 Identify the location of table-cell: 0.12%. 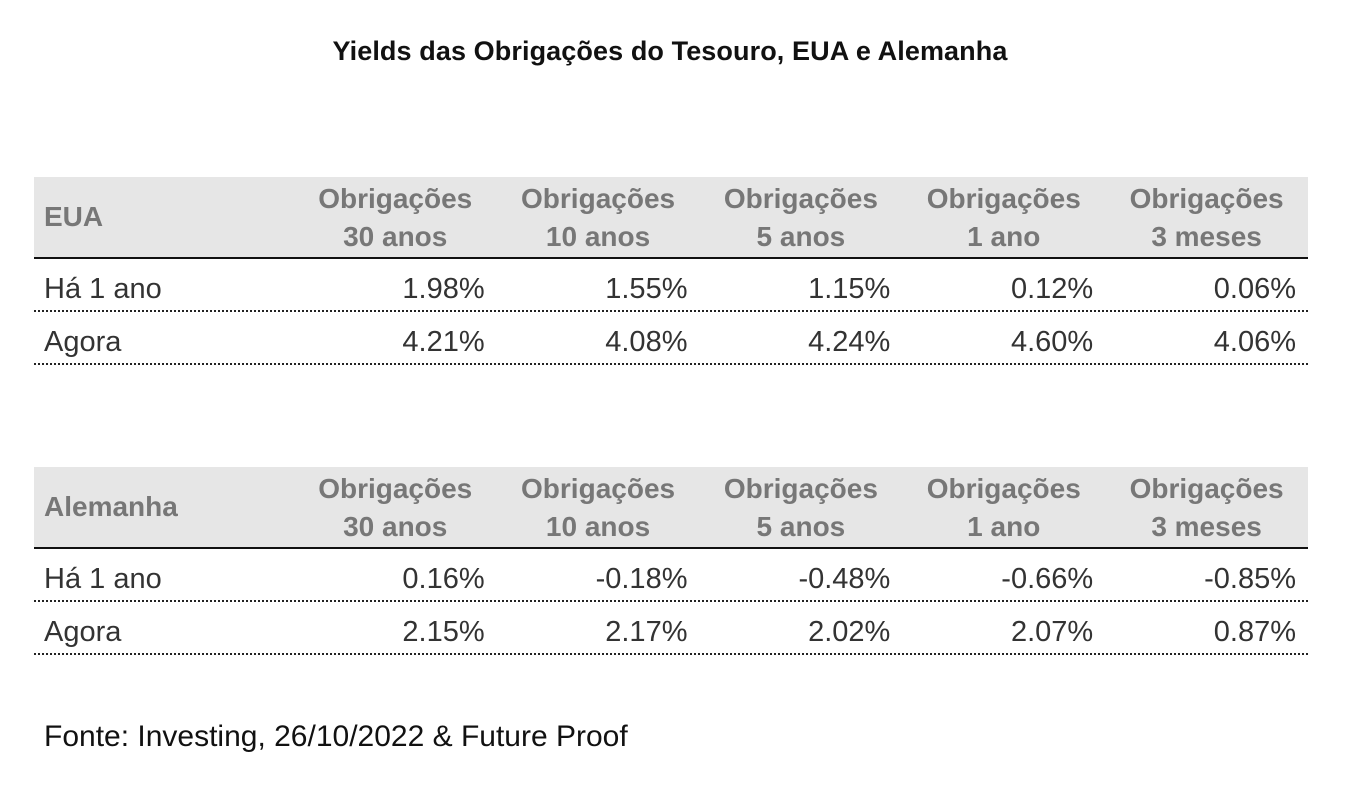
(1052, 289).